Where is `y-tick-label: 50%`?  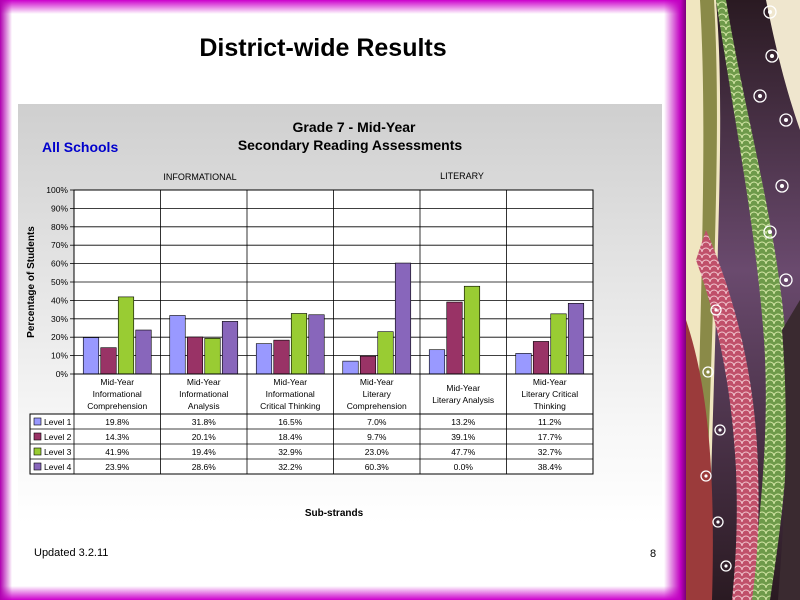
y-tick-label: 50% is located at coordinates (59, 282).